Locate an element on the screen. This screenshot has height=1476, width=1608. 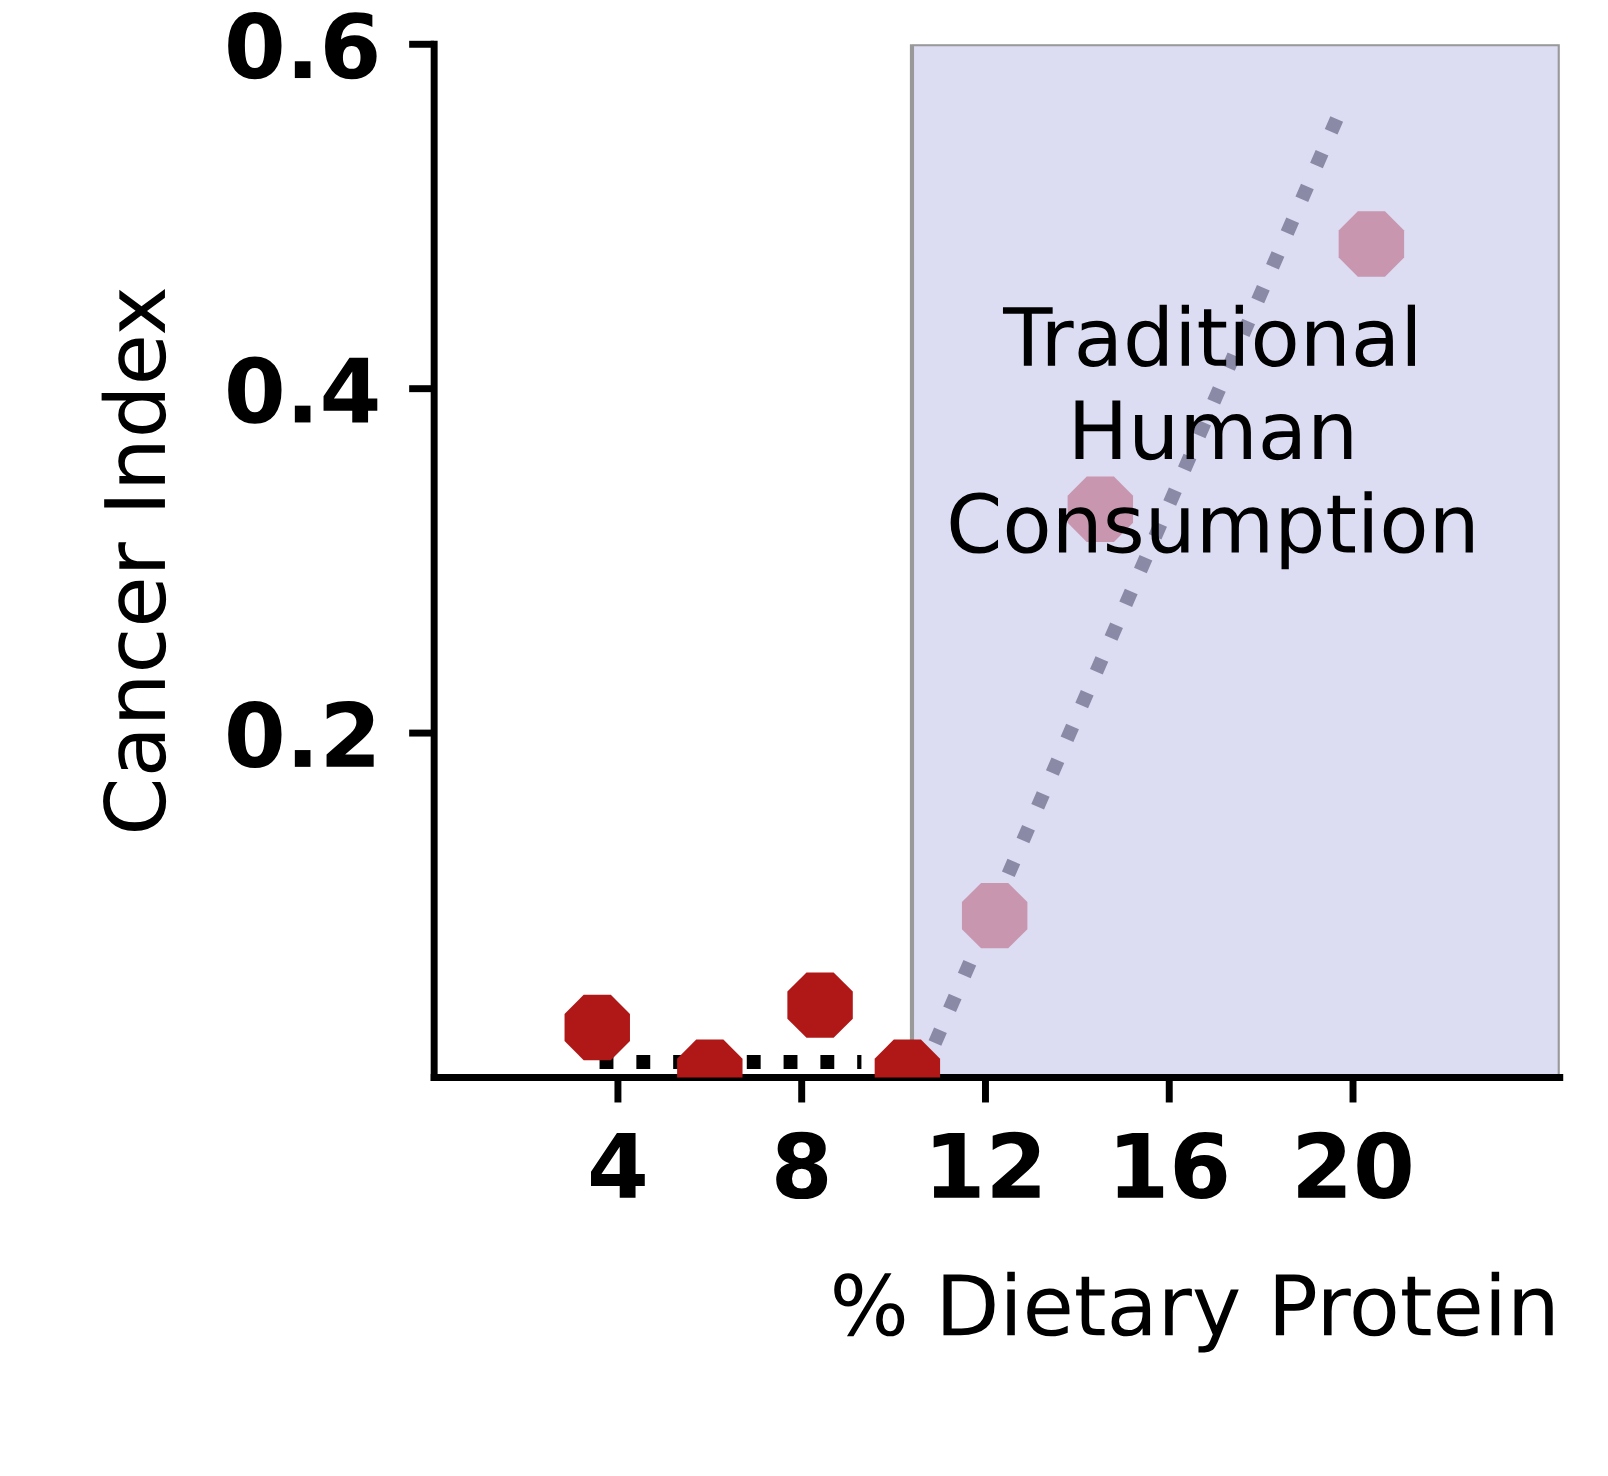
x-tick-label: 4 is located at coordinates (618, 1165).